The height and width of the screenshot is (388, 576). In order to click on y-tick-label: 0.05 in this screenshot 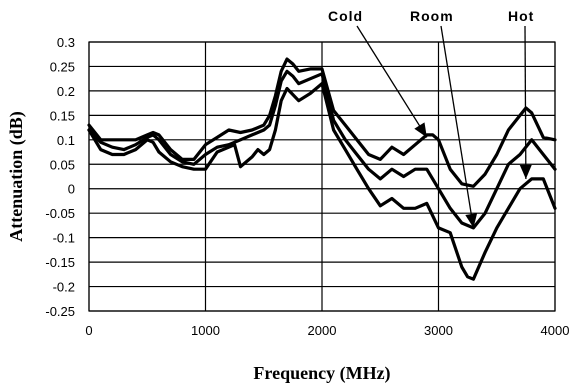, I will do `click(62, 164)`.